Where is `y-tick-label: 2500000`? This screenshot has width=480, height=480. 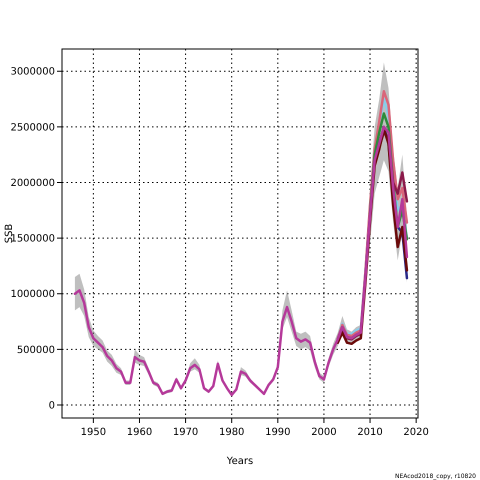 y-tick-label: 2500000 is located at coordinates (32, 128).